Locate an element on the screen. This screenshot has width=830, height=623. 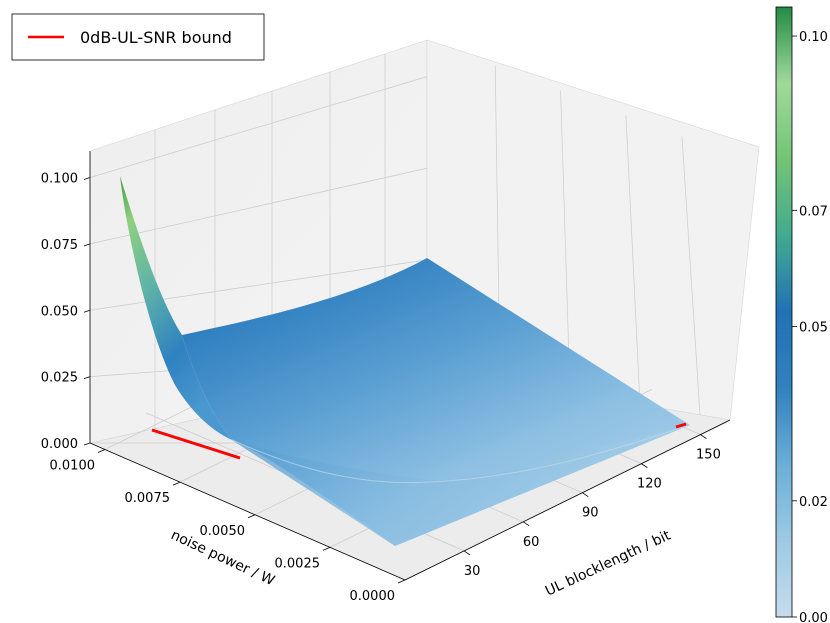
y-tick-label: 0.0000 is located at coordinates (373, 596).